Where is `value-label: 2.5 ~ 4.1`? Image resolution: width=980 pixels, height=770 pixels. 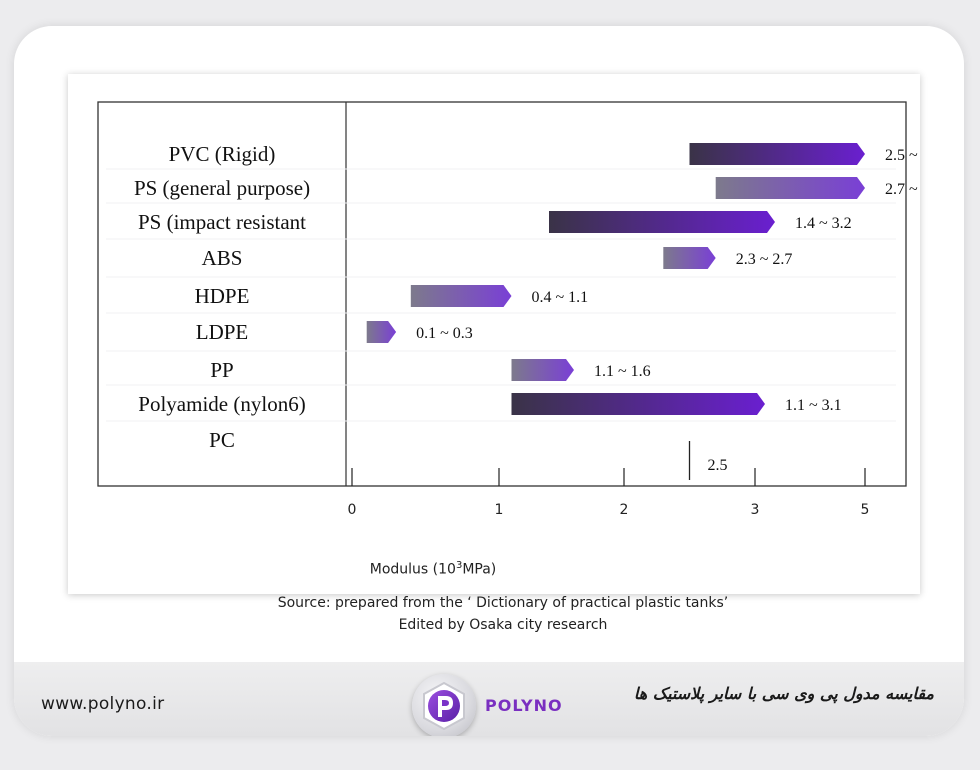 value-label: 2.5 ~ 4.1 is located at coordinates (902, 155).